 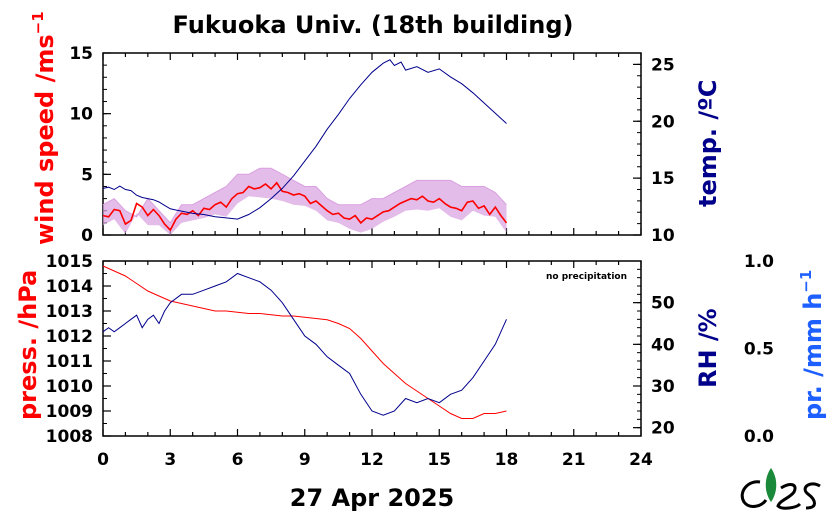 I want to click on rh-tick-label: 20, so click(x=663, y=429).